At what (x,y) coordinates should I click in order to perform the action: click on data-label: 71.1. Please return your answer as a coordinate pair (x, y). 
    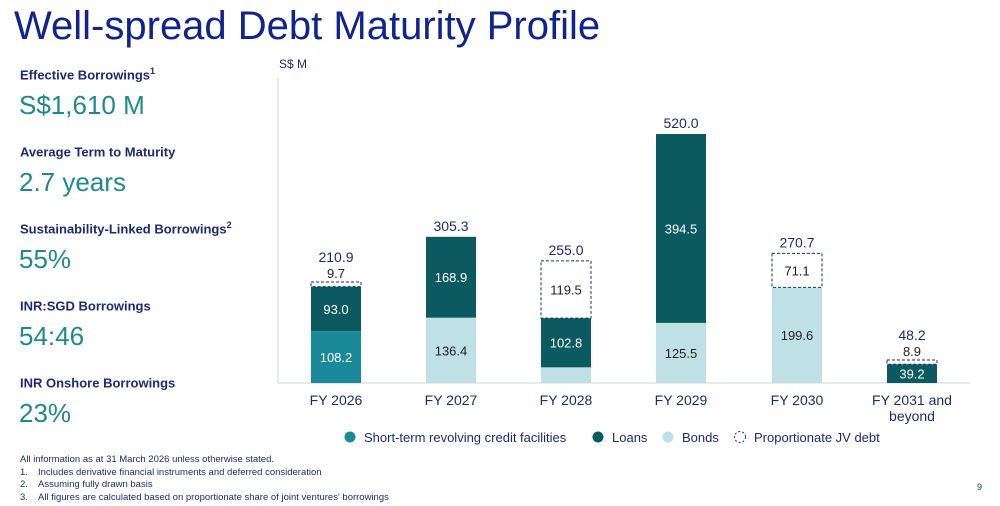
    Looking at the image, I should click on (796, 270).